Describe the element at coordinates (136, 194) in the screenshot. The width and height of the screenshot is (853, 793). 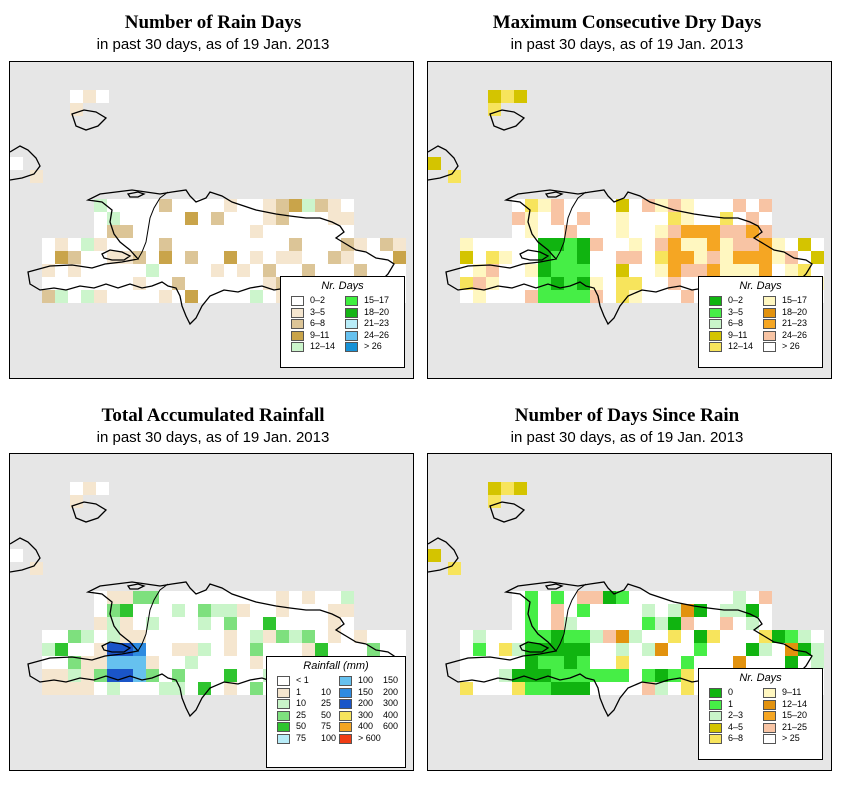
I see `tortuga-island` at that location.